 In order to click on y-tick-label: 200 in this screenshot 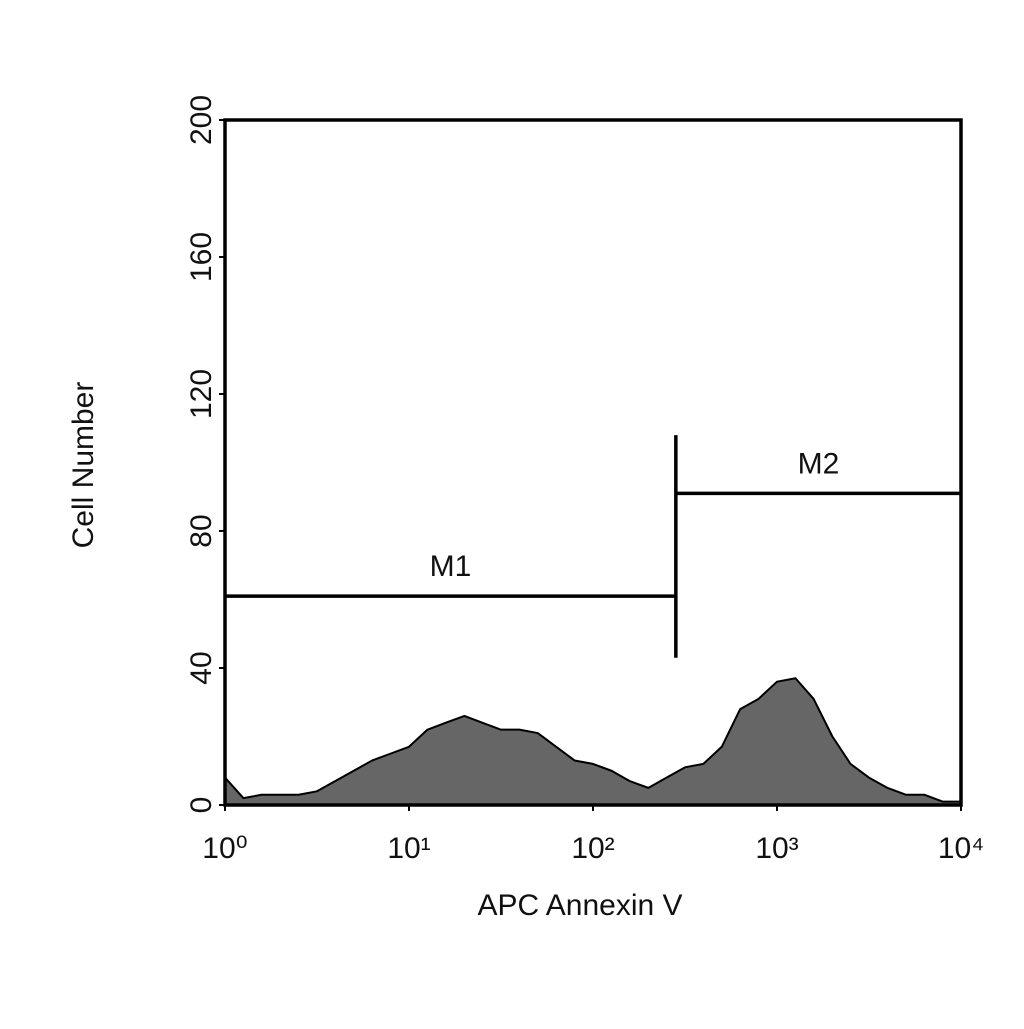, I will do `click(201, 120)`.